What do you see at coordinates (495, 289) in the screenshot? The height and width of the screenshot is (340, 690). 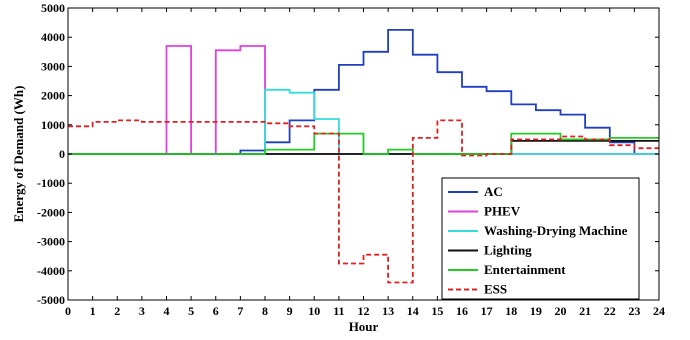 I see `legend-label: ESS` at bounding box center [495, 289].